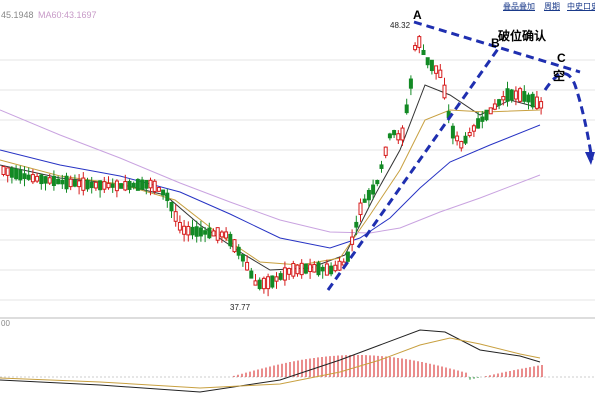  I want to click on toolbar-period-button: 周期, so click(552, 6).